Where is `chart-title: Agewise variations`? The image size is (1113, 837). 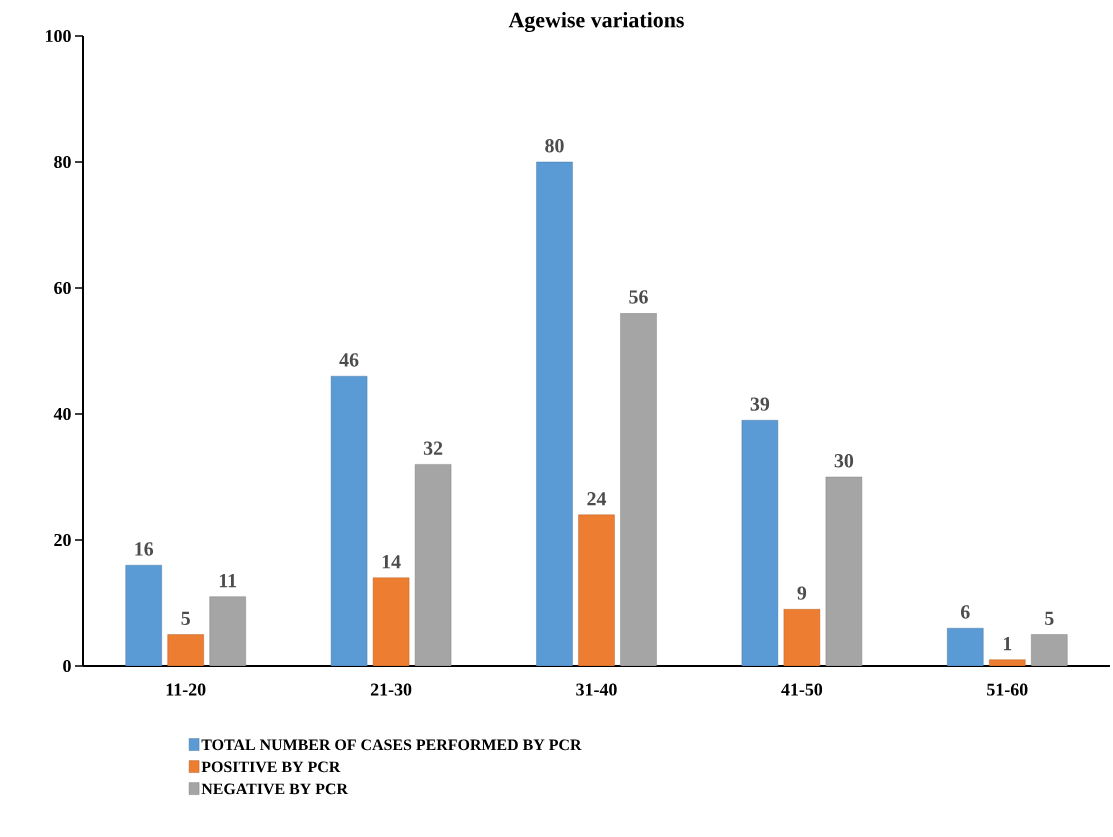 chart-title: Agewise variations is located at coordinates (596, 22).